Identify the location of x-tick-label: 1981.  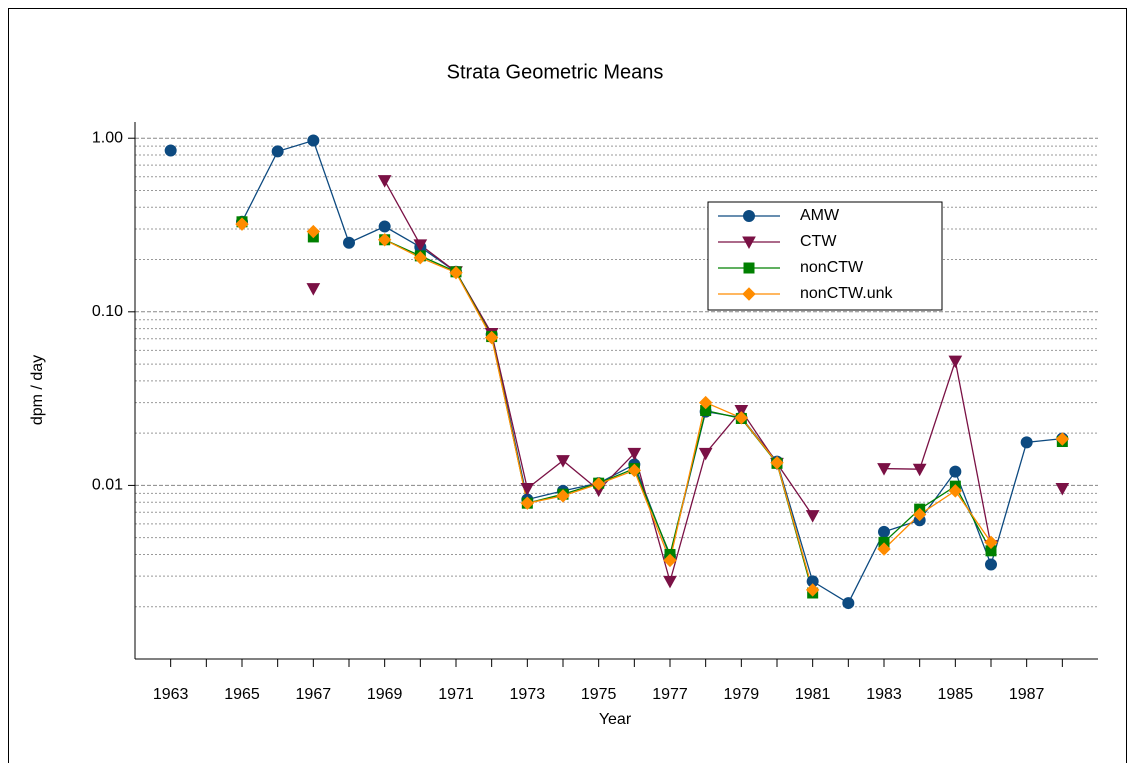
(813, 694).